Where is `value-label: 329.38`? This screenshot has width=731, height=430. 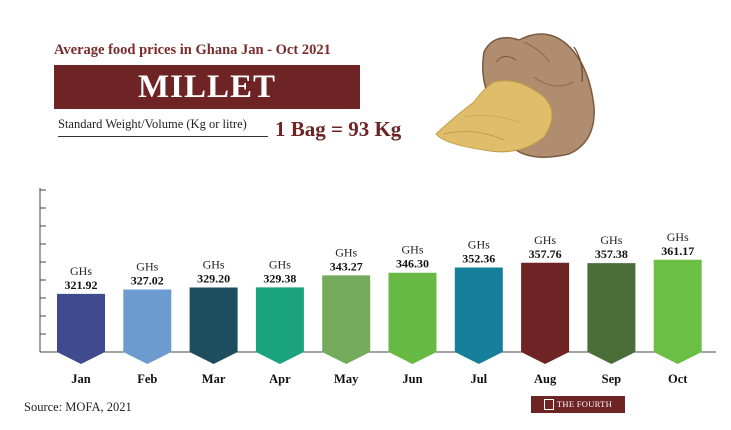 value-label: 329.38 is located at coordinates (279, 278).